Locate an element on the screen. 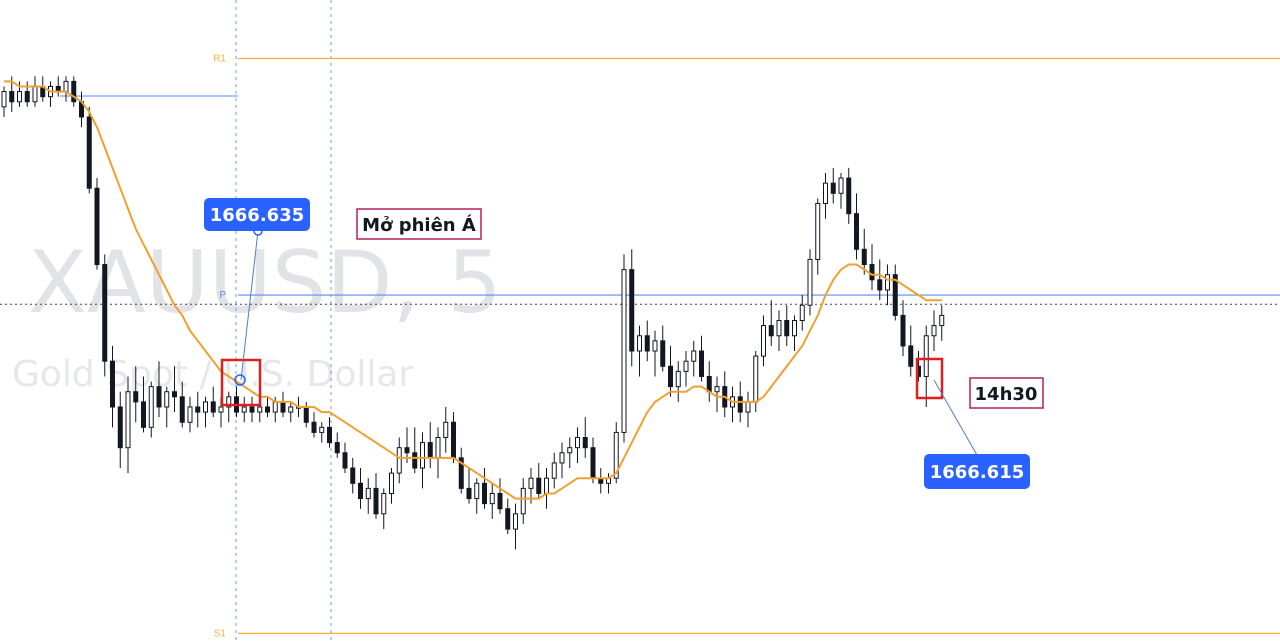 The image size is (1280, 641). callout-right-box is located at coordinates (977, 471).